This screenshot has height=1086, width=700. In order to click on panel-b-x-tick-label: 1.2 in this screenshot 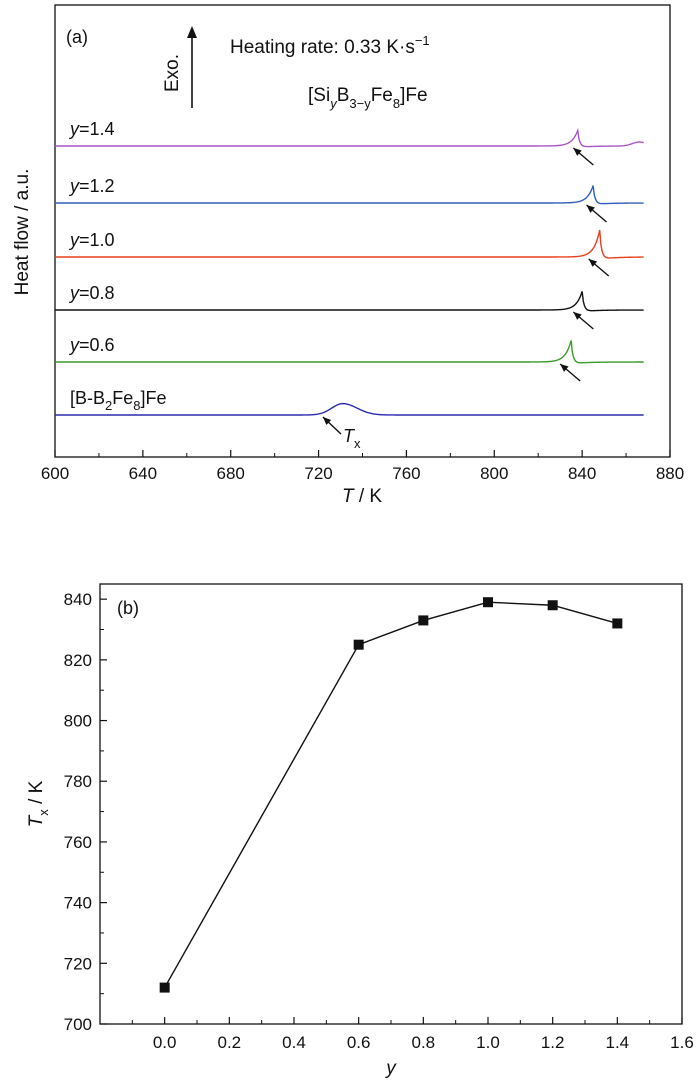, I will do `click(553, 1042)`.